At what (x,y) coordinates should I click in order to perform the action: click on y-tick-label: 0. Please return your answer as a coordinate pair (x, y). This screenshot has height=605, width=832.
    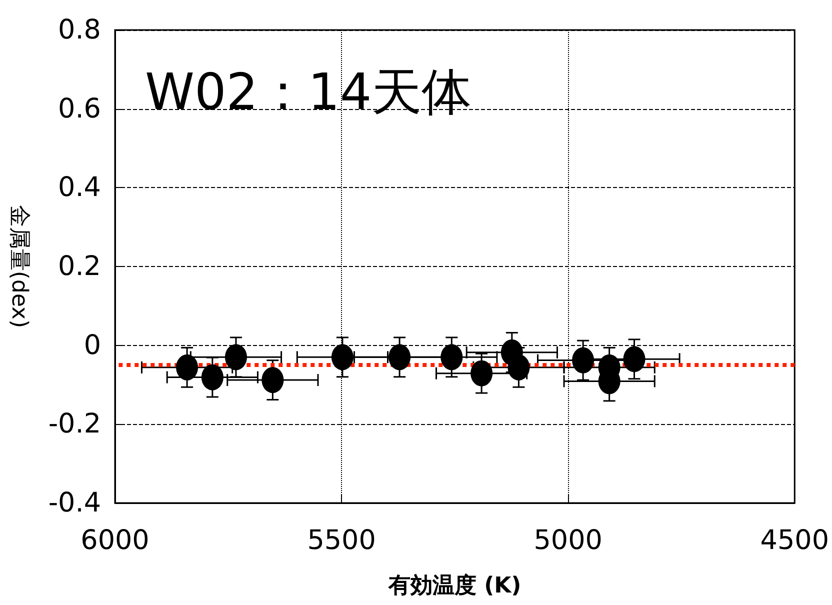
    Looking at the image, I should click on (92, 345).